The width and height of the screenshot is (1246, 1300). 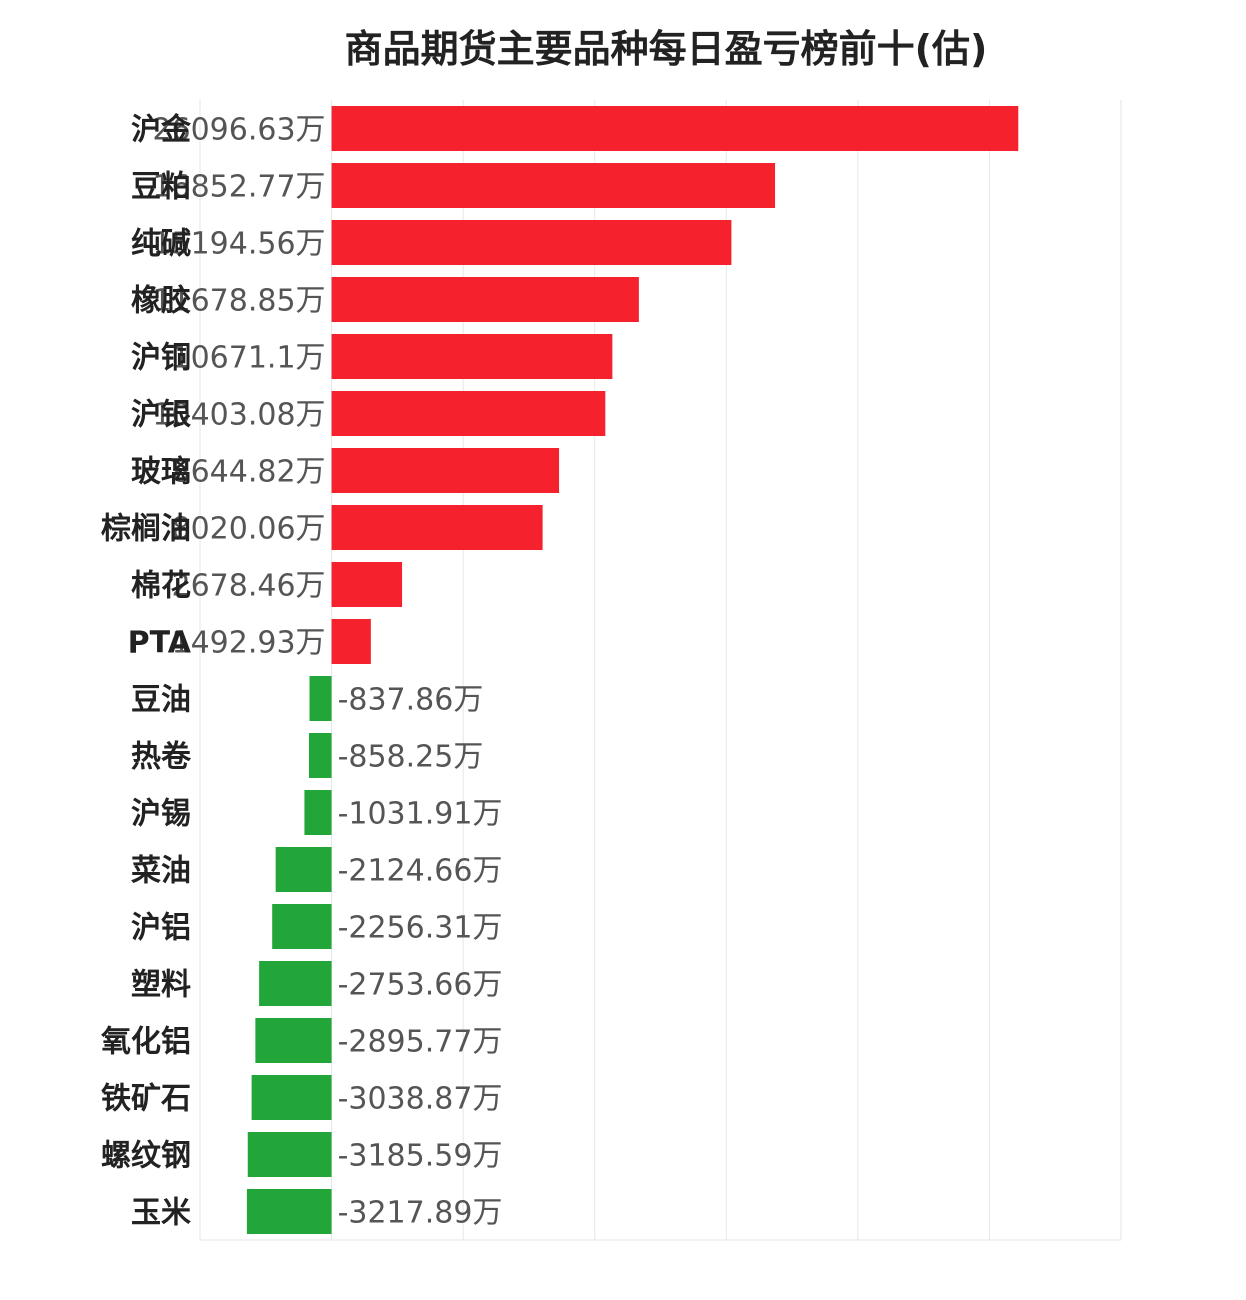 I want to click on data-label: -3217.89万, so click(x=420, y=1213).